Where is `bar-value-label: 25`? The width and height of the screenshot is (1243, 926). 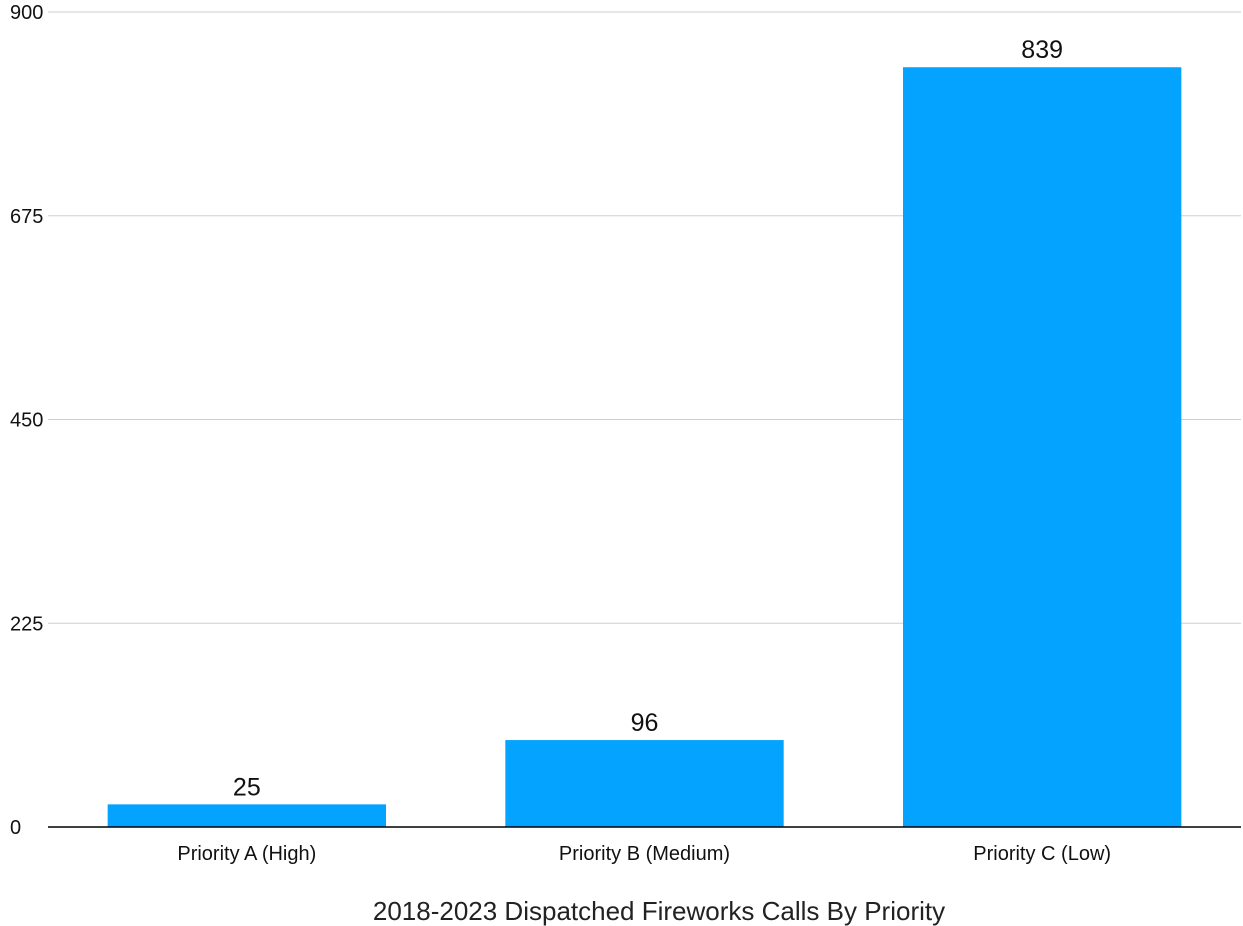 bar-value-label: 25 is located at coordinates (247, 787).